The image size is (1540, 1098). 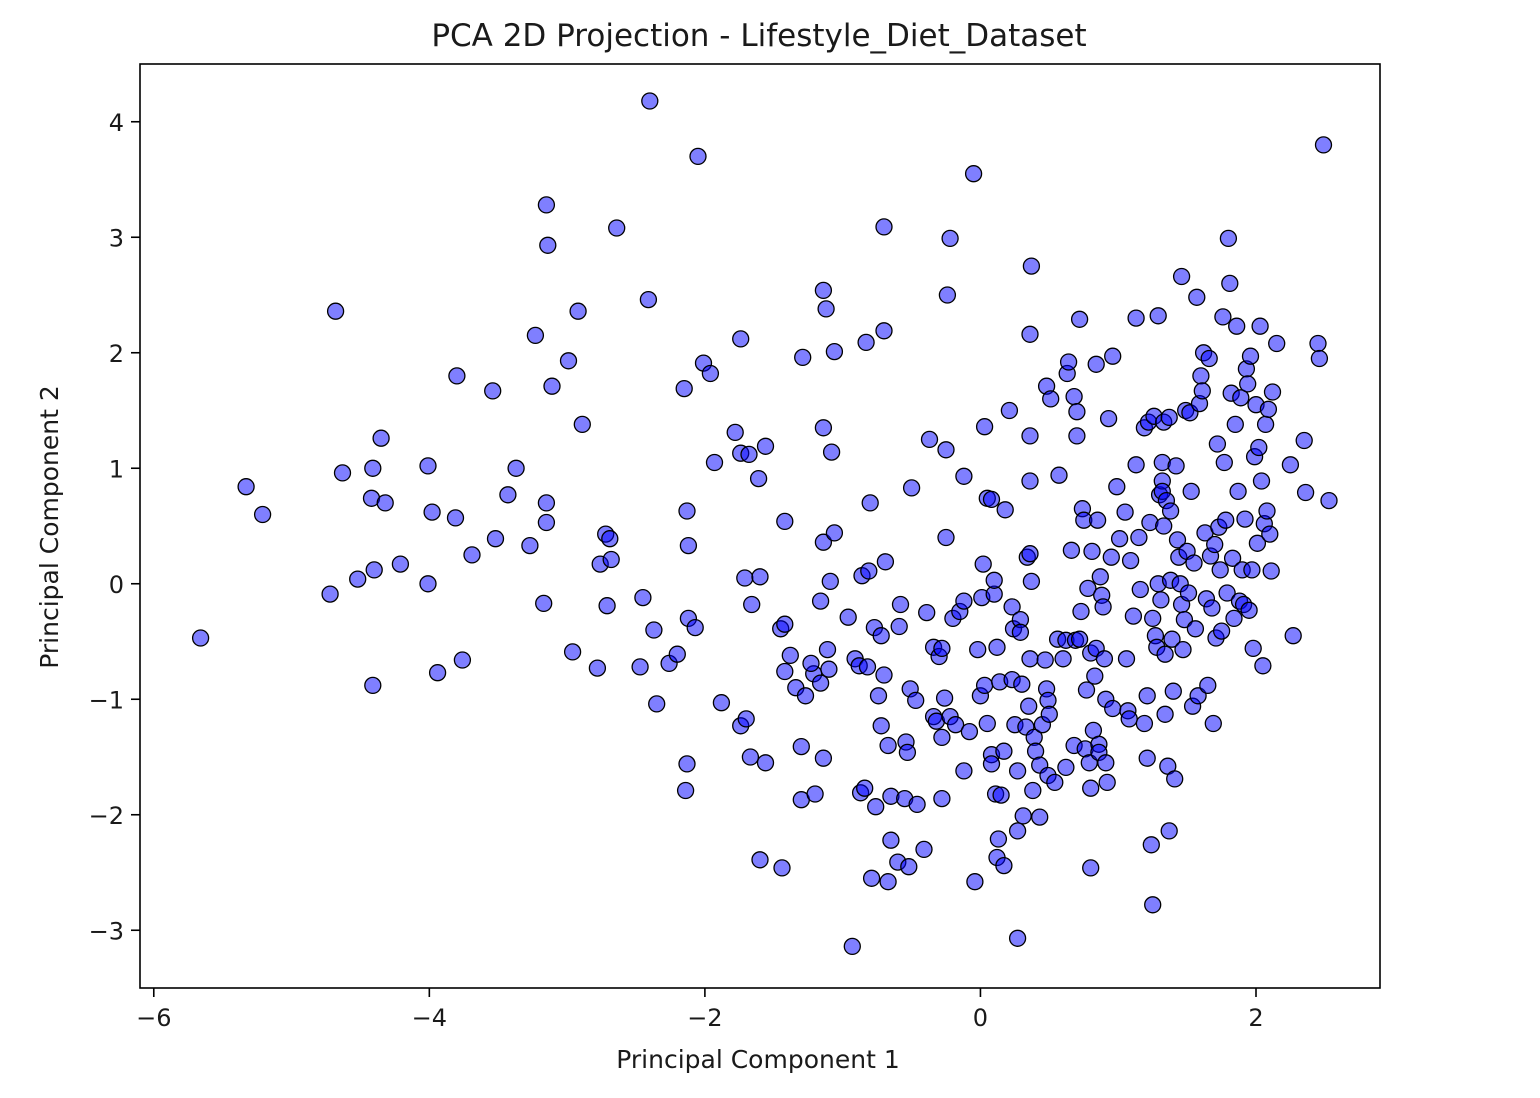 I want to click on y-tick-label: 2, so click(x=116, y=354).